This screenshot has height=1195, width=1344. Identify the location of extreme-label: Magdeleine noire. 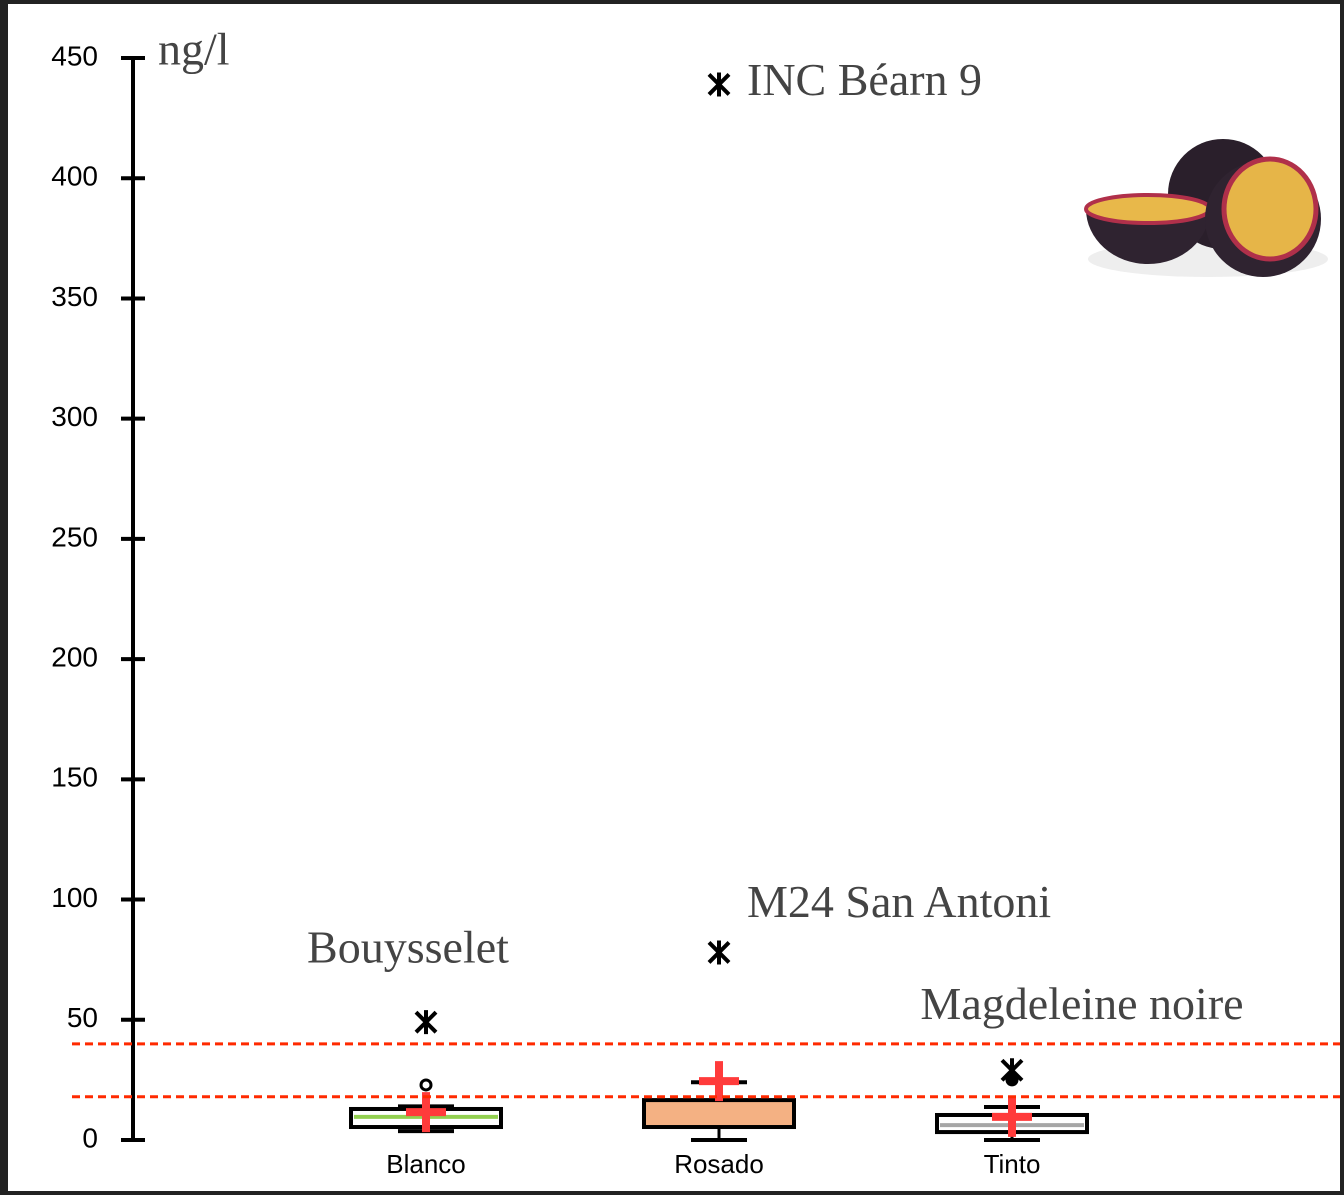
(1081, 1003).